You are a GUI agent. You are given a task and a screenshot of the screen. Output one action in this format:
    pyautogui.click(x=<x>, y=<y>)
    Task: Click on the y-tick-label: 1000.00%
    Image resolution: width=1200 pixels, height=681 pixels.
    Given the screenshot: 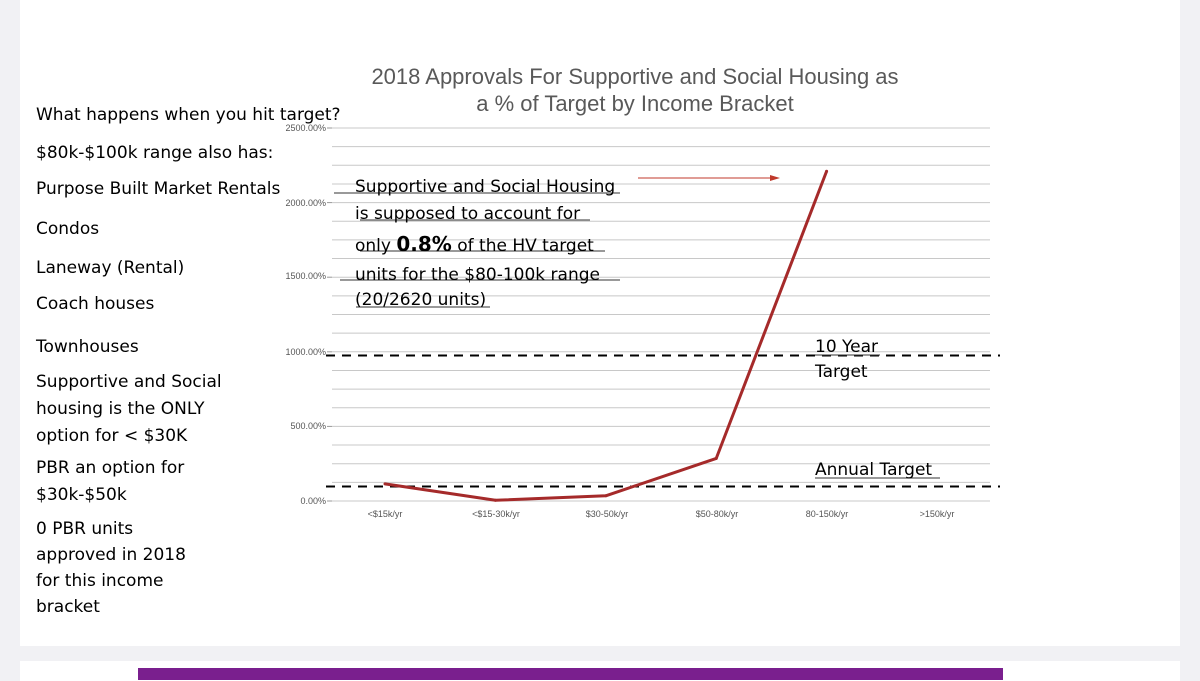 What is the action you would take?
    pyautogui.click(x=305, y=352)
    